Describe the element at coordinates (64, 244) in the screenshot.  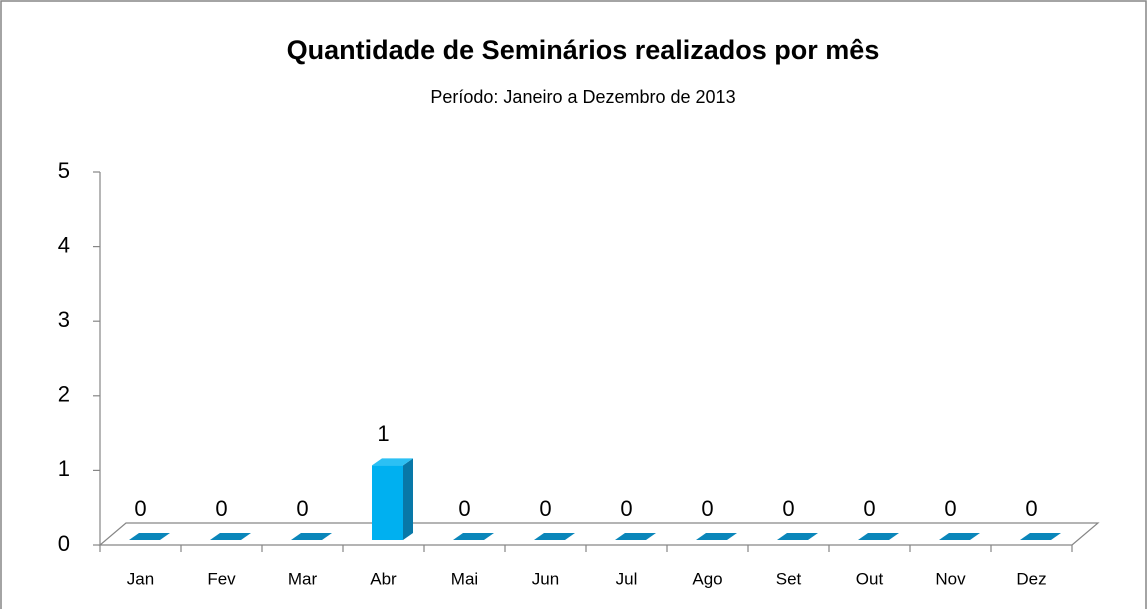
I see `y-tick-label: 4` at that location.